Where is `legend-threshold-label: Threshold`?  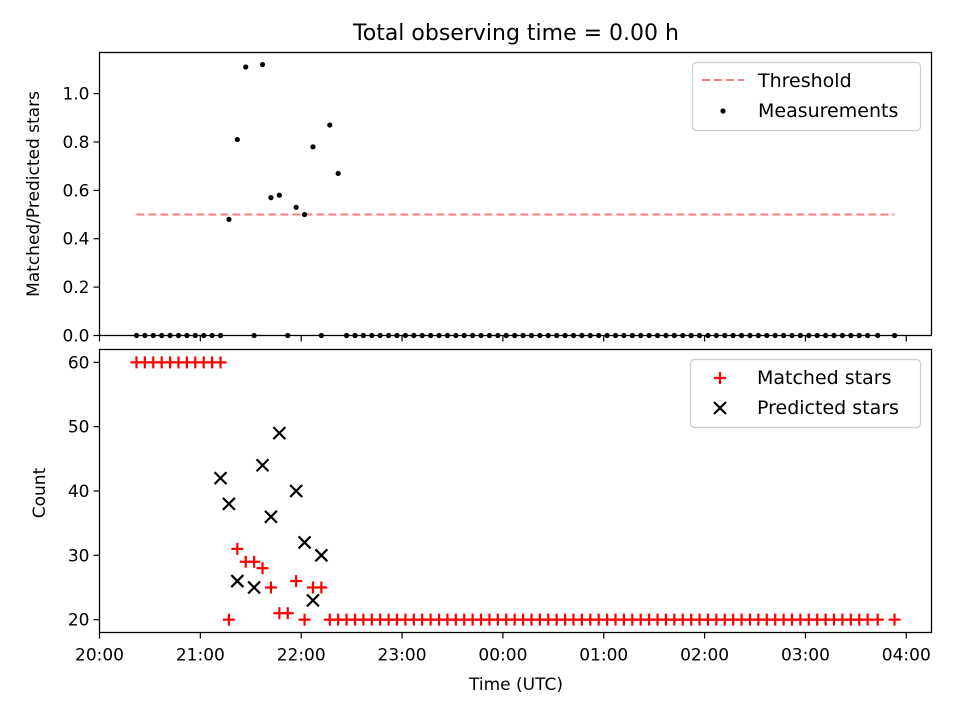 legend-threshold-label: Threshold is located at coordinates (804, 81).